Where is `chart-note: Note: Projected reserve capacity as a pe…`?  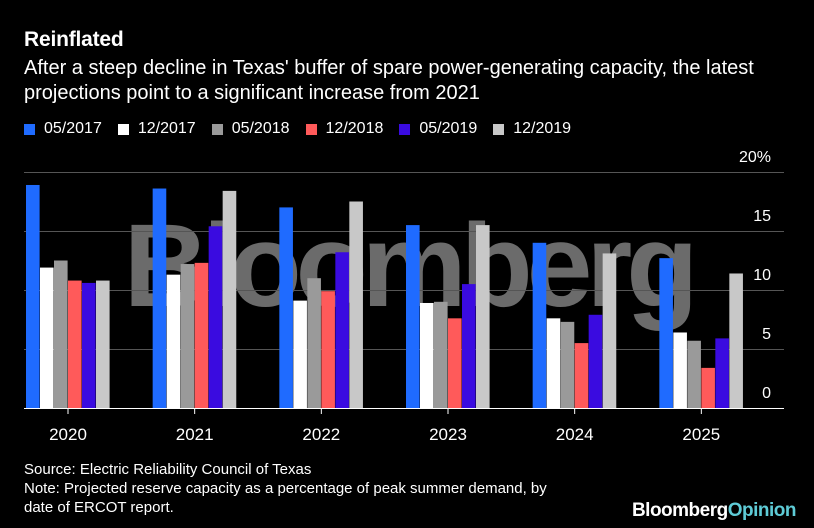
chart-note: Note: Projected reserve capacity as a pe… is located at coordinates (285, 488).